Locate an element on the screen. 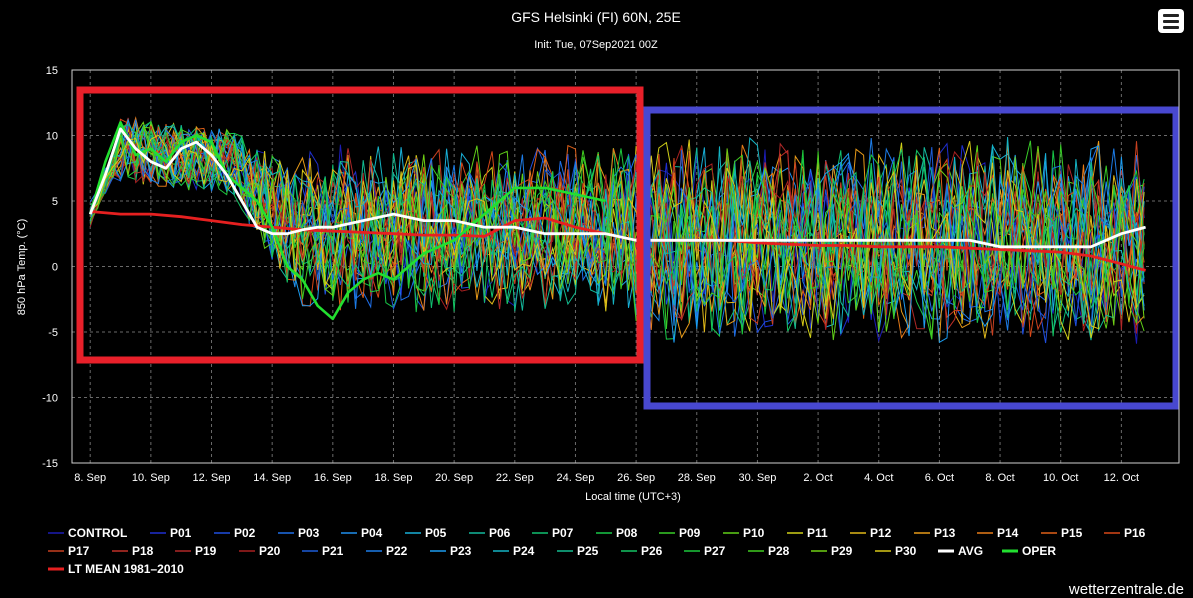 Image resolution: width=1193 pixels, height=598 pixels. legend-item-p19: P19 is located at coordinates (196, 551).